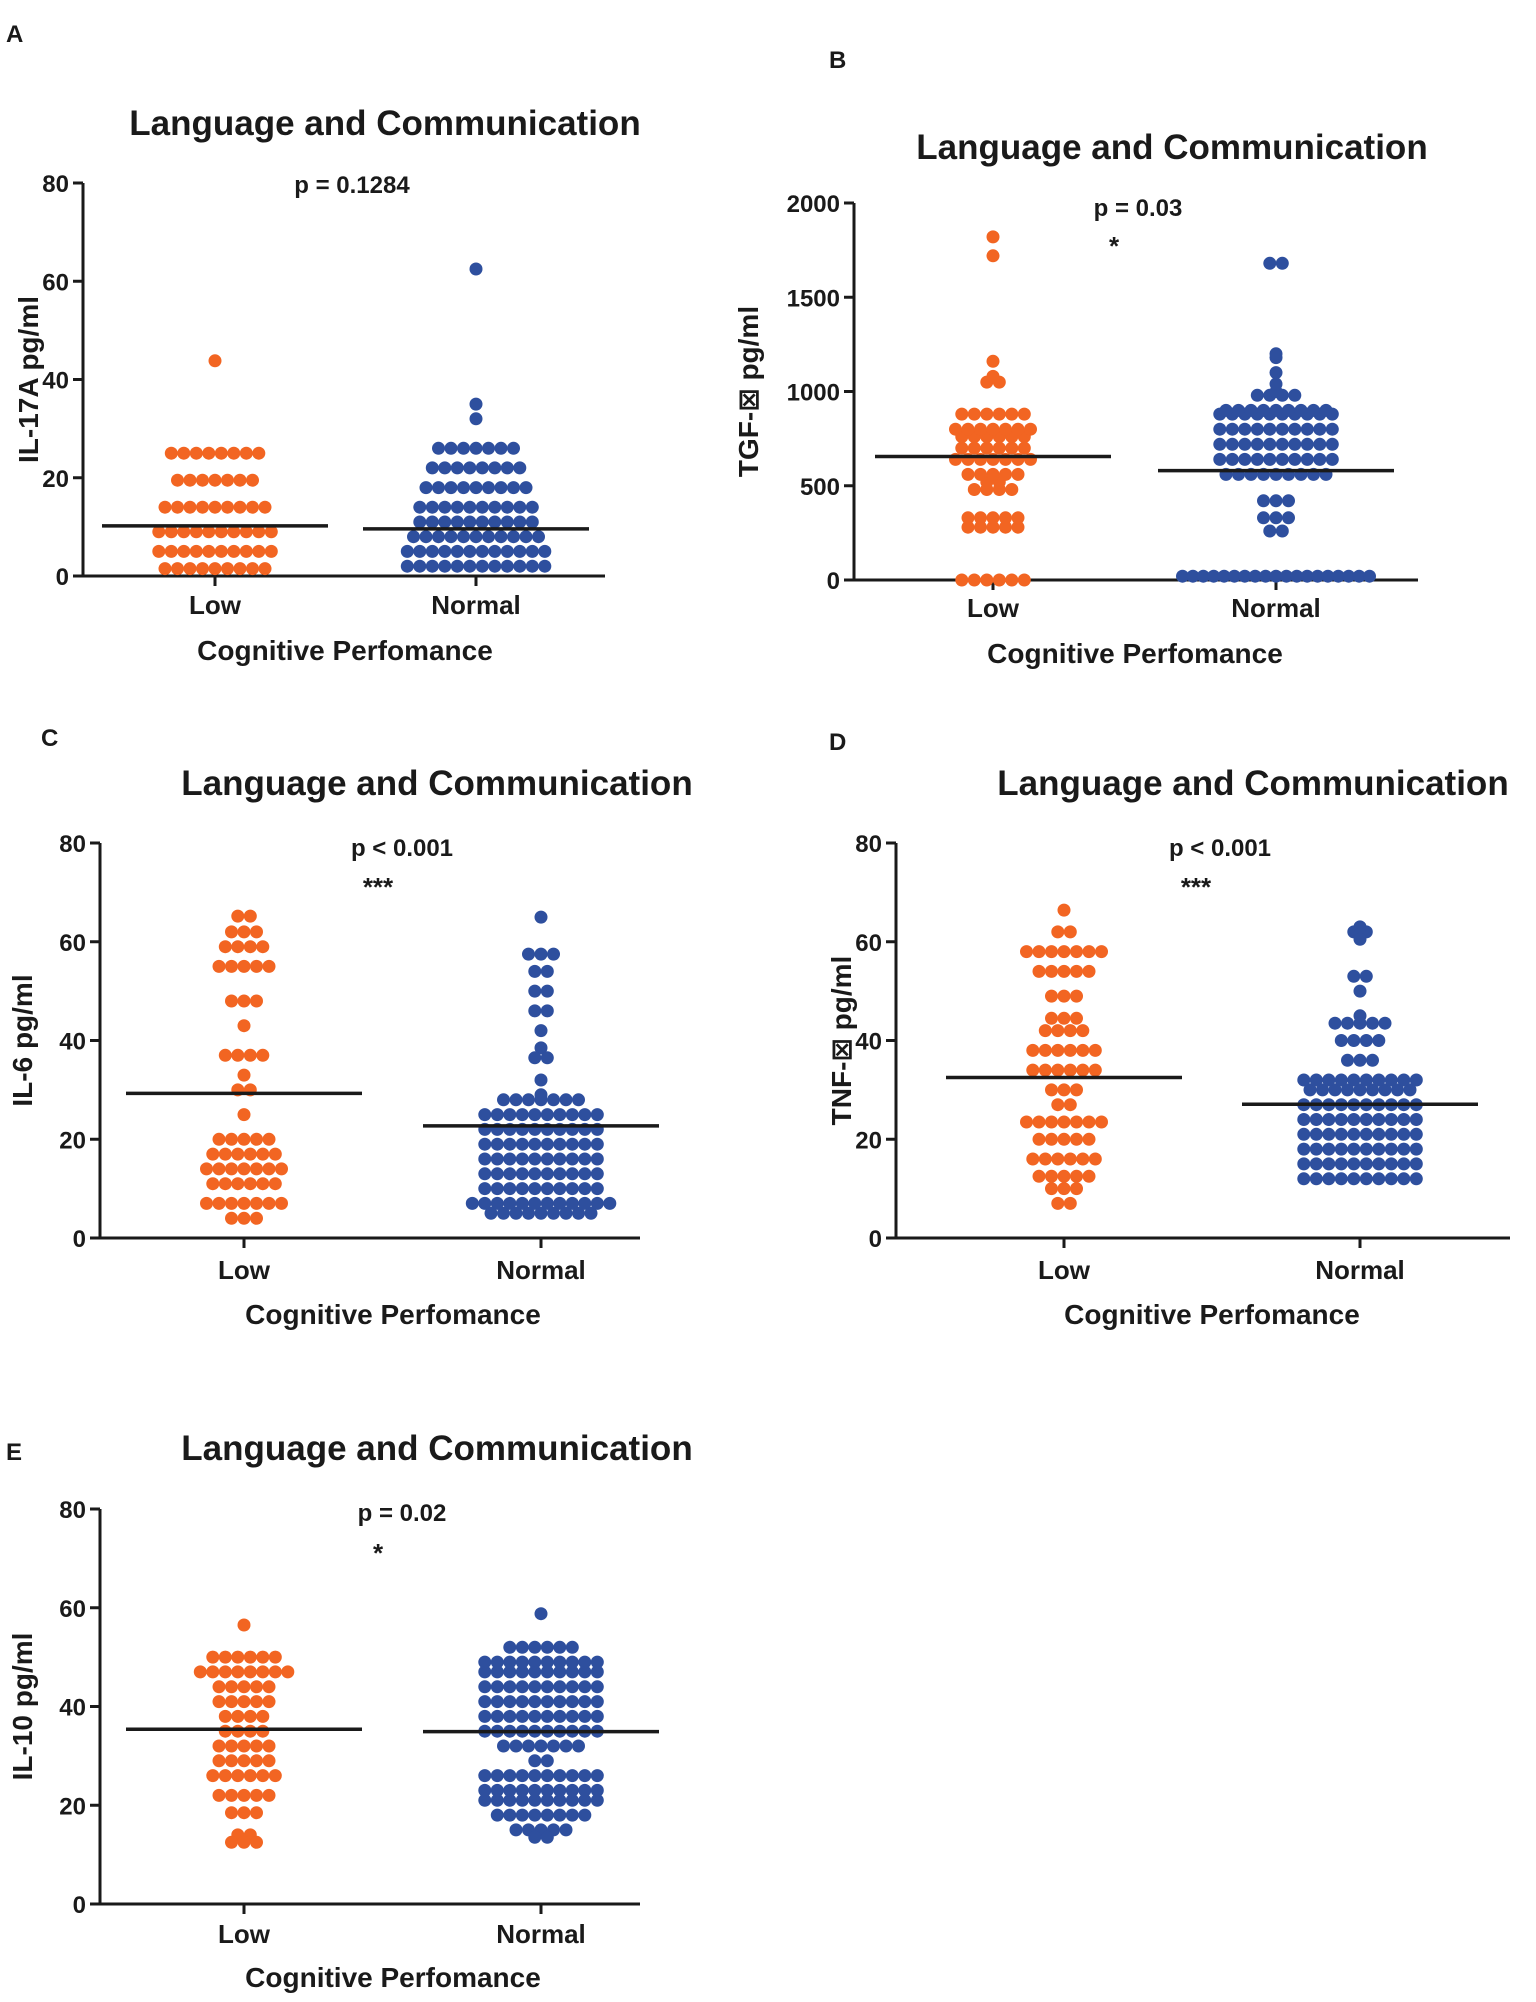  What do you see at coordinates (55, 184) in the screenshot?
I see `y-tick-label: 80` at bounding box center [55, 184].